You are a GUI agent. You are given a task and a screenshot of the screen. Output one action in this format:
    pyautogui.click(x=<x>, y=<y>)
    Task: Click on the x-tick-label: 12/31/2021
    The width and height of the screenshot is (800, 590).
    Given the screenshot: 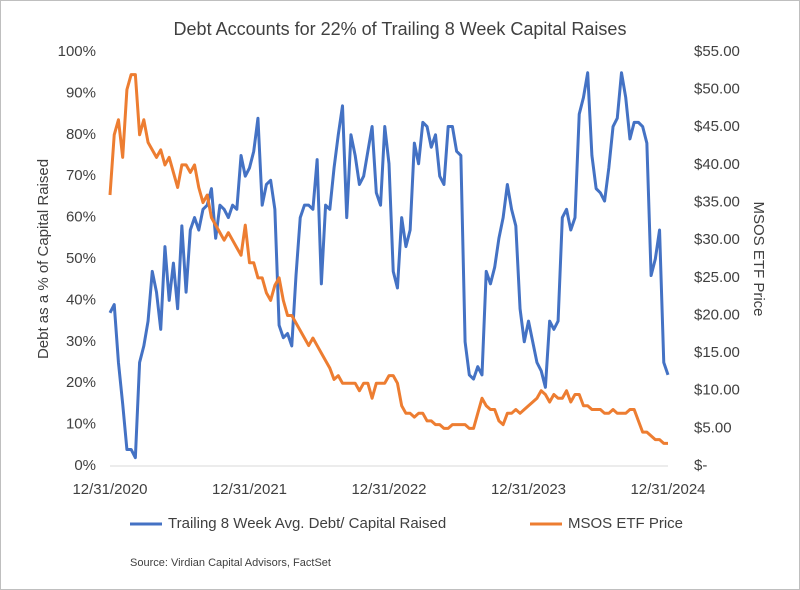 What is the action you would take?
    pyautogui.click(x=249, y=489)
    